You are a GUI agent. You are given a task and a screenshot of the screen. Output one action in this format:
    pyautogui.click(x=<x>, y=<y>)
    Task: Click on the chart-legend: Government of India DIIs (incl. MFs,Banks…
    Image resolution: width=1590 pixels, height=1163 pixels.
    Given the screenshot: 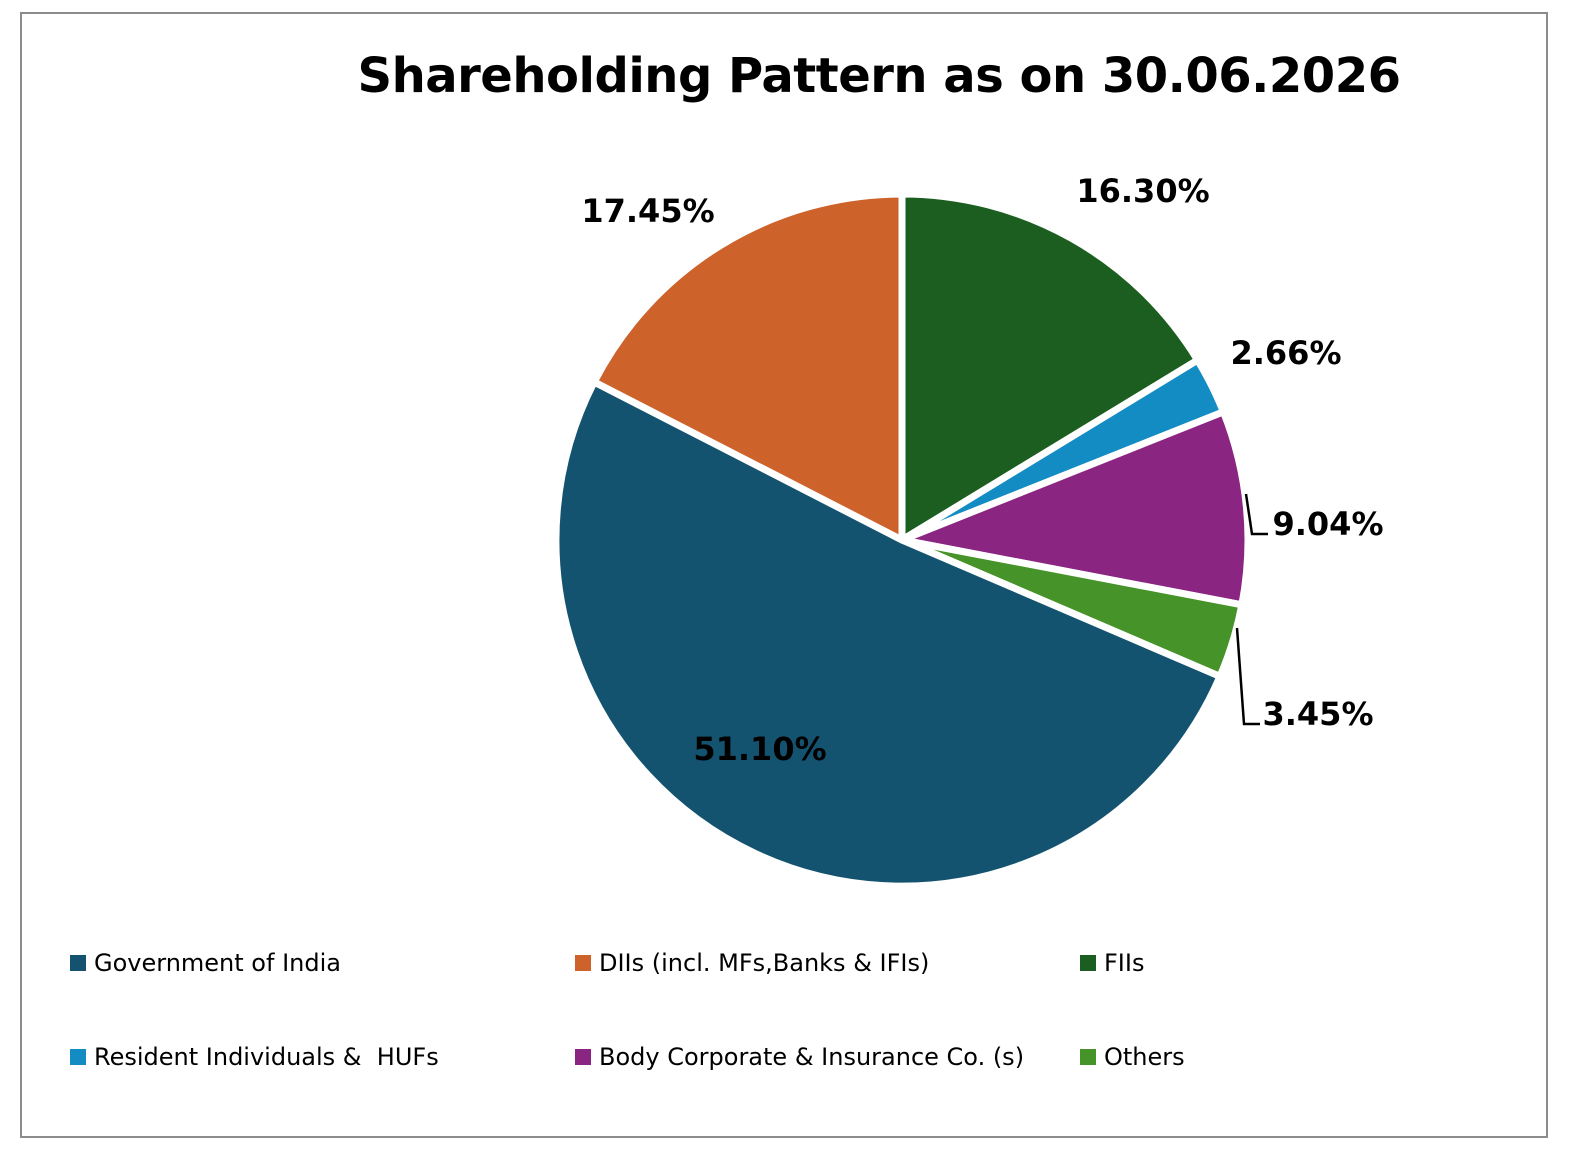 What is the action you would take?
    pyautogui.click(x=790, y=1010)
    